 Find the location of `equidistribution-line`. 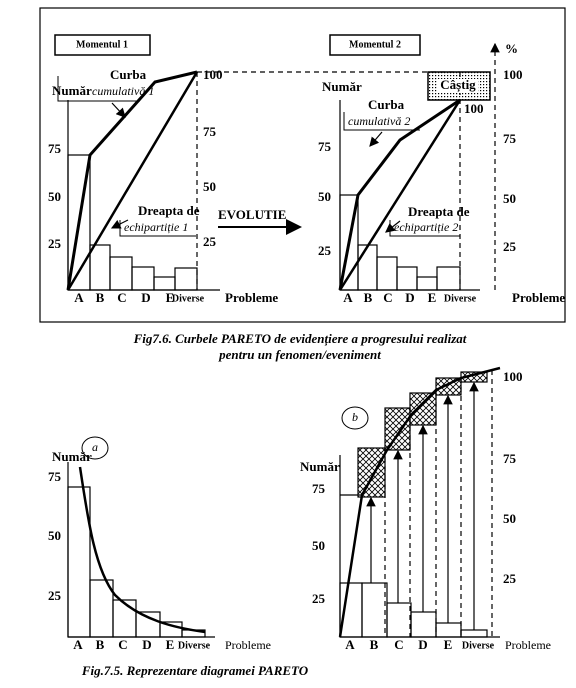

equidistribution-line is located at coordinates (400, 195).